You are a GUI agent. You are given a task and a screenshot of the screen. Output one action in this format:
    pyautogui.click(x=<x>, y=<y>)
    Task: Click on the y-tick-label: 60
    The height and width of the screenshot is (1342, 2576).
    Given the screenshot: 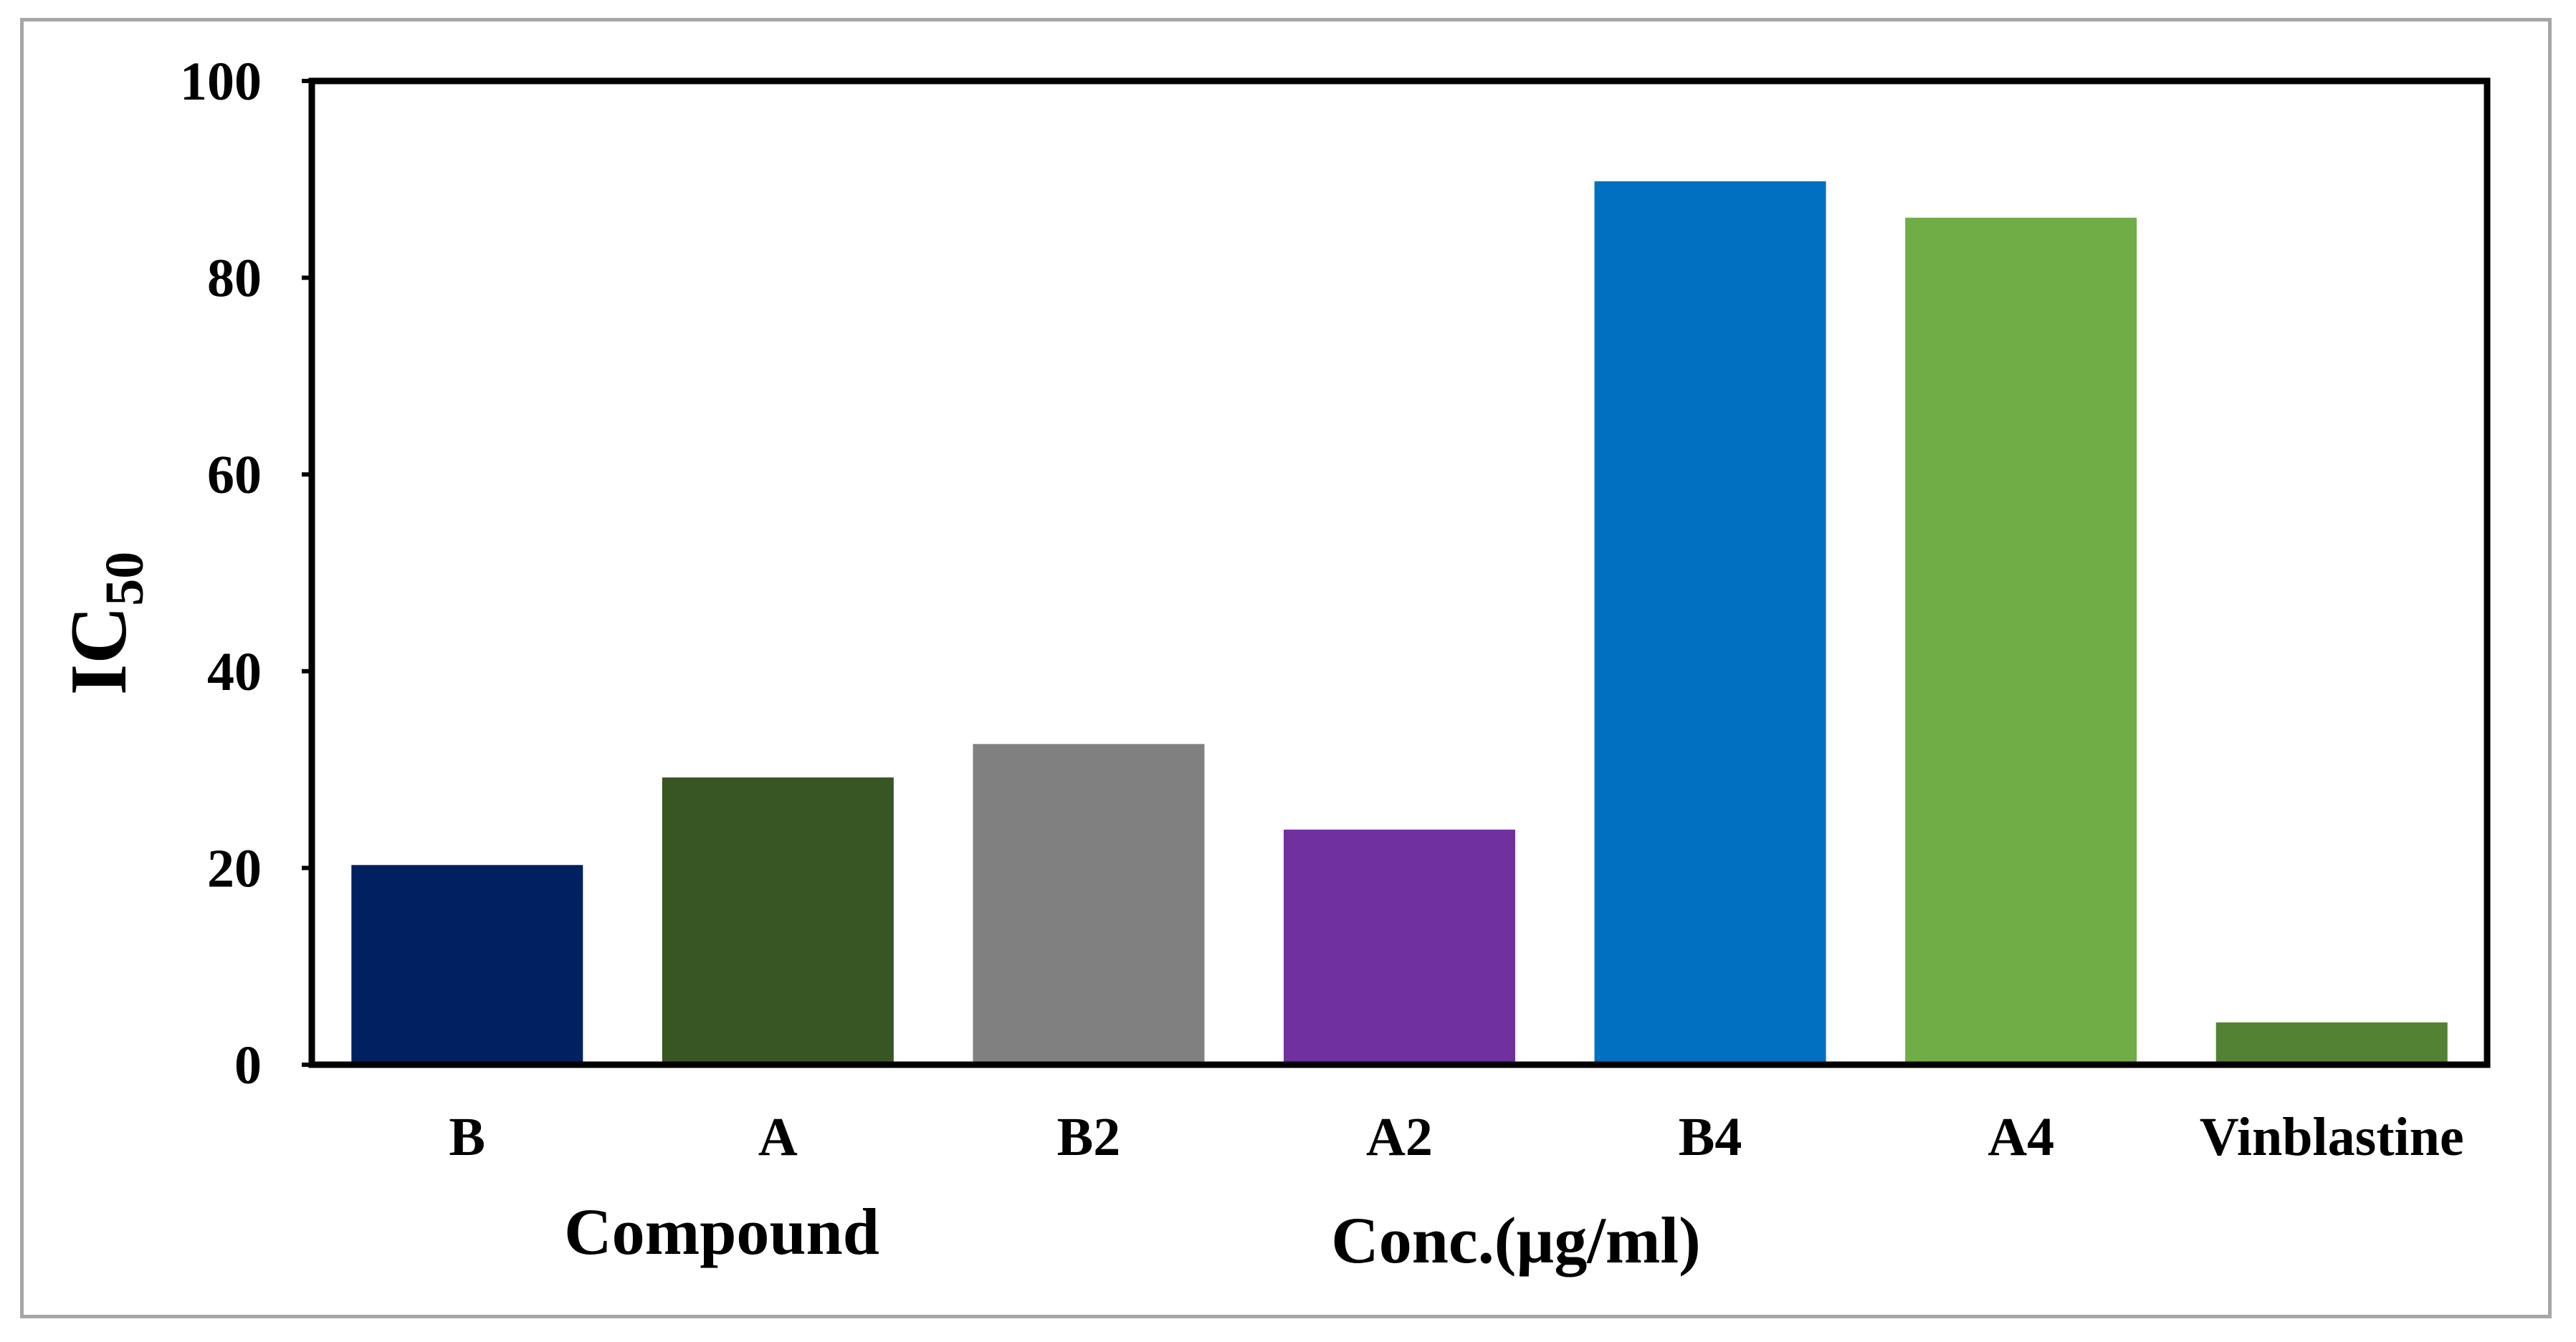 What is the action you would take?
    pyautogui.click(x=234, y=475)
    